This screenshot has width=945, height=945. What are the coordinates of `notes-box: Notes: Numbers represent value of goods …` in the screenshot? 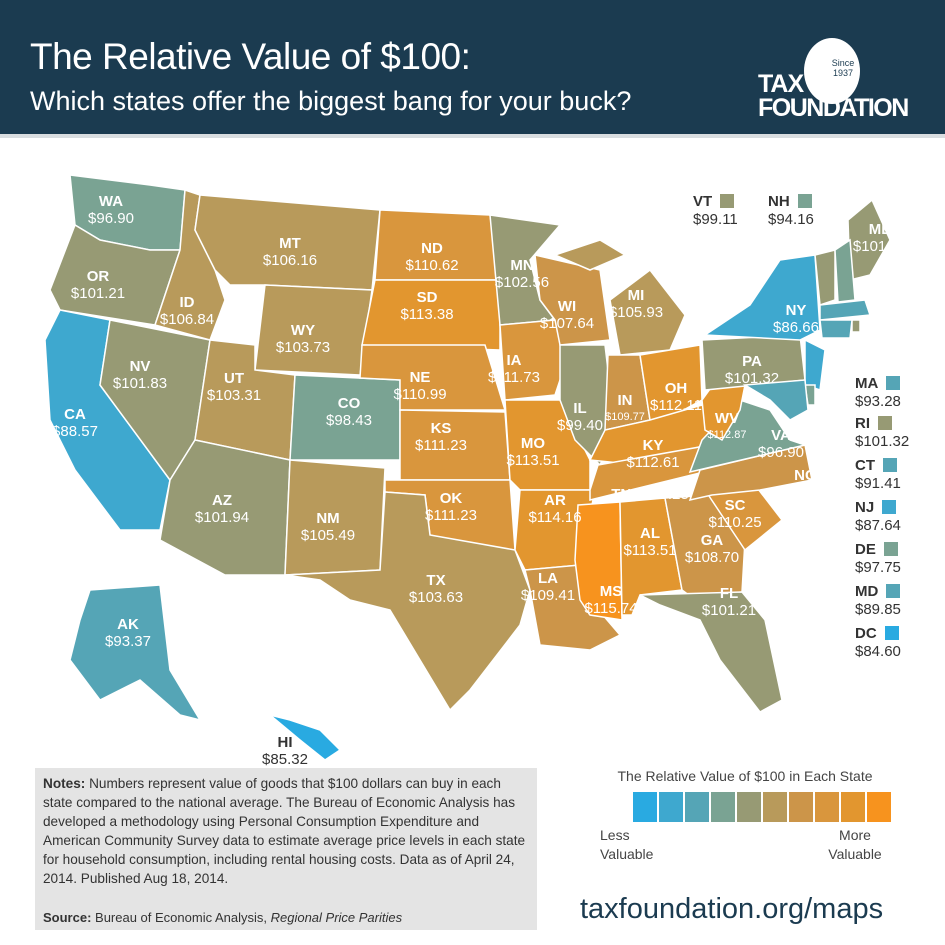 It's located at (286, 849).